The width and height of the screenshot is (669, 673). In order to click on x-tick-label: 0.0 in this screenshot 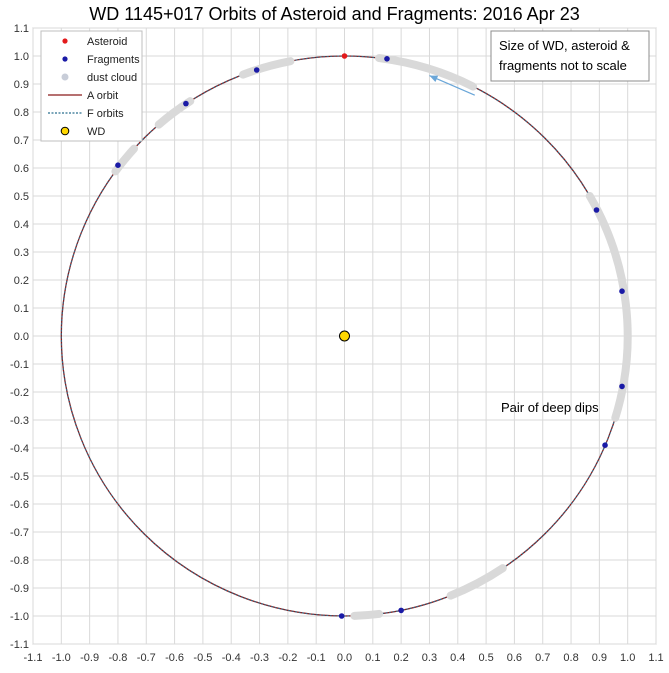, I will do `click(344, 658)`.